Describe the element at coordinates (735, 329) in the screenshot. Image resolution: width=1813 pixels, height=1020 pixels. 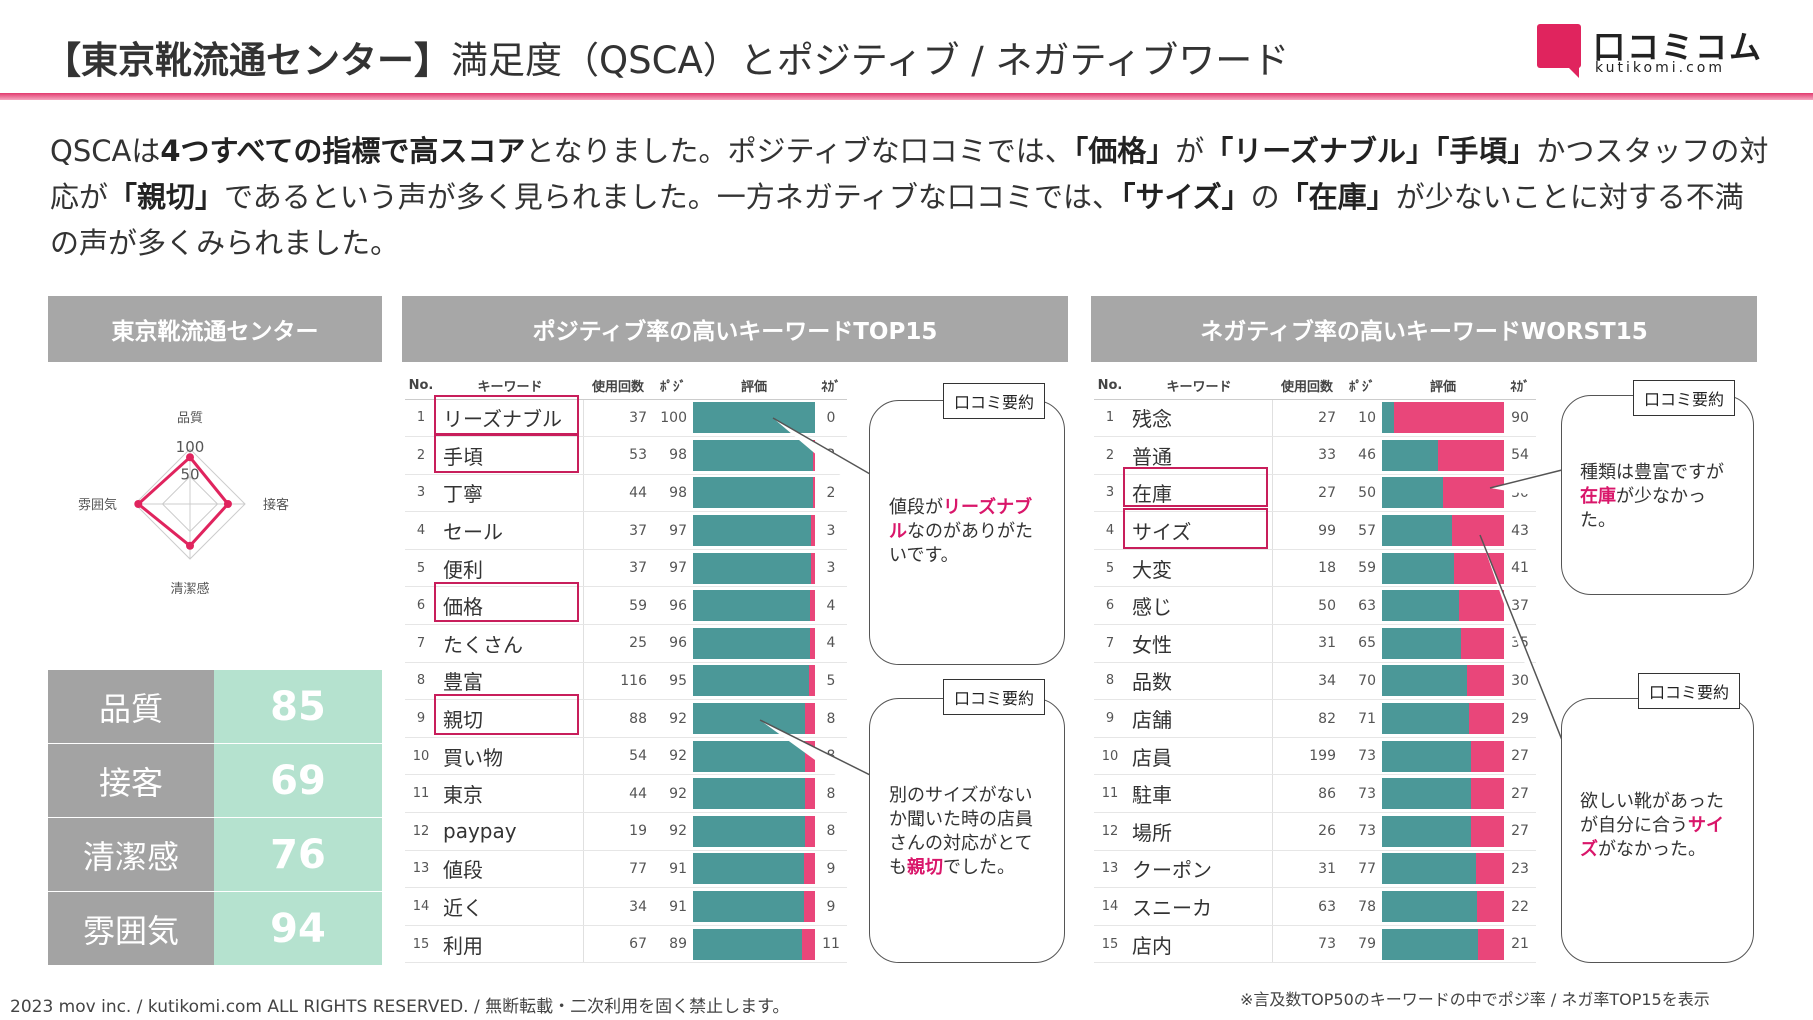
I see `positive-panel-title: ポジティブ率の高いキーワードTOP15` at that location.